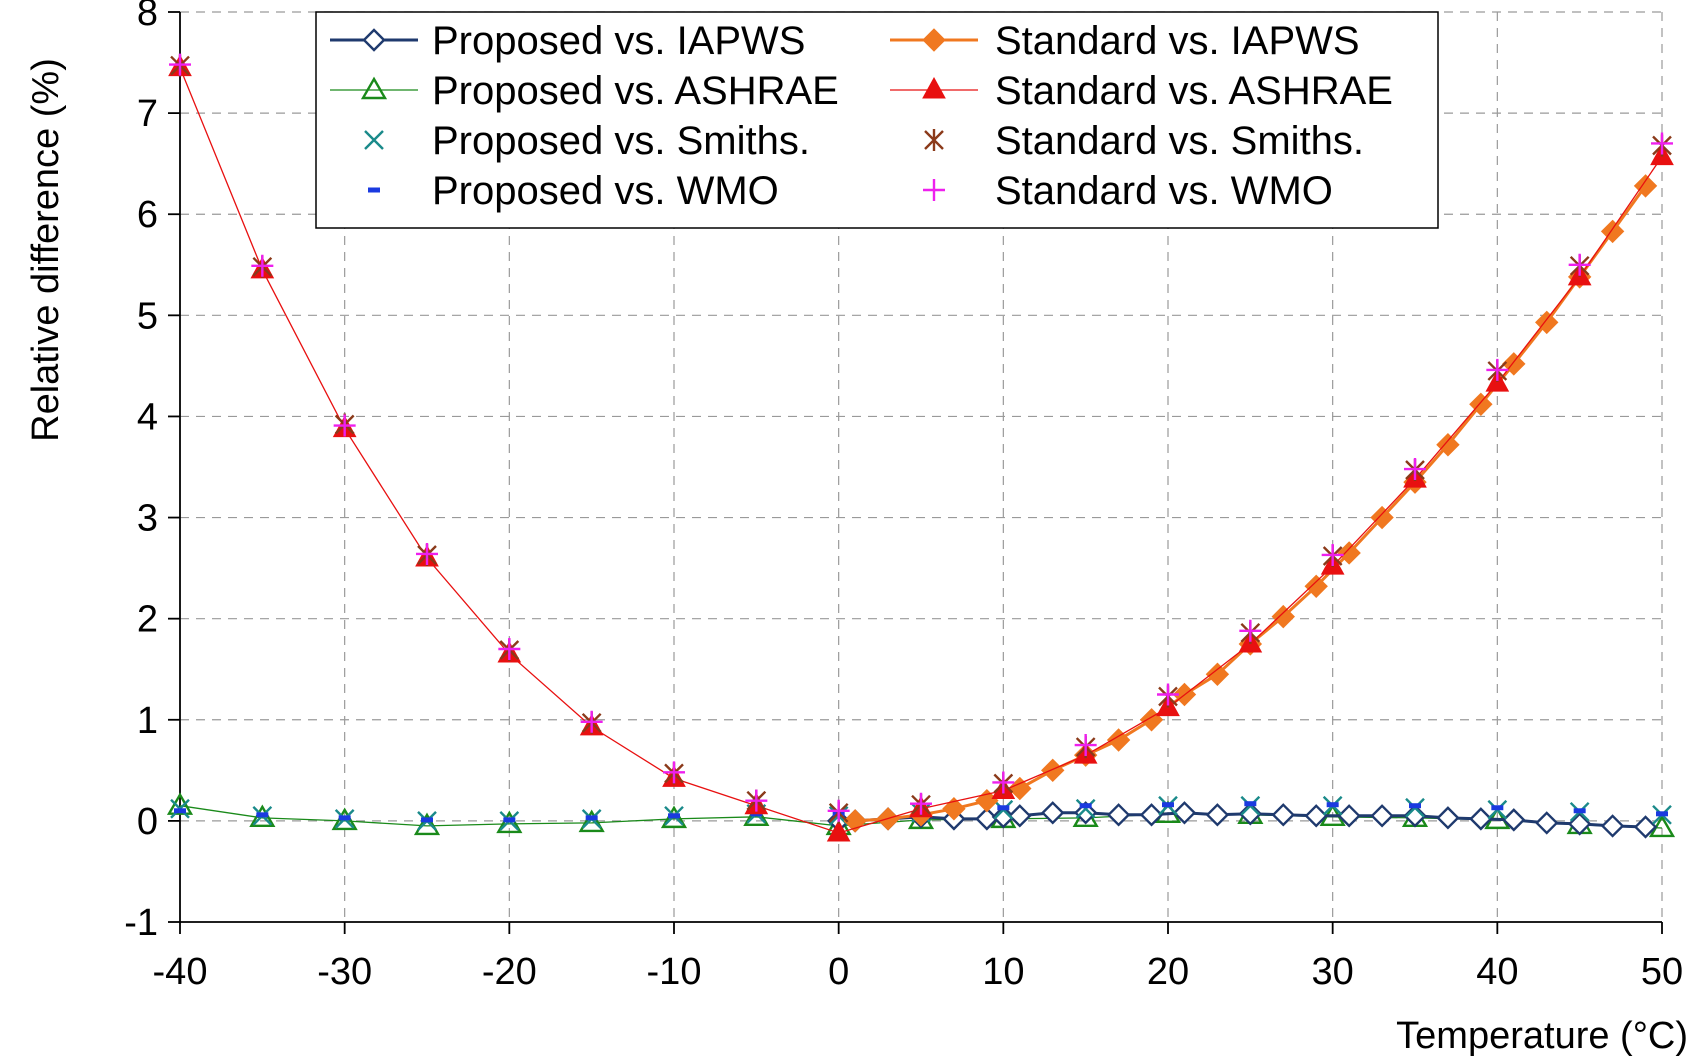 The width and height of the screenshot is (1694, 1059). What do you see at coordinates (147, 215) in the screenshot?
I see `y-tick-label: 6` at bounding box center [147, 215].